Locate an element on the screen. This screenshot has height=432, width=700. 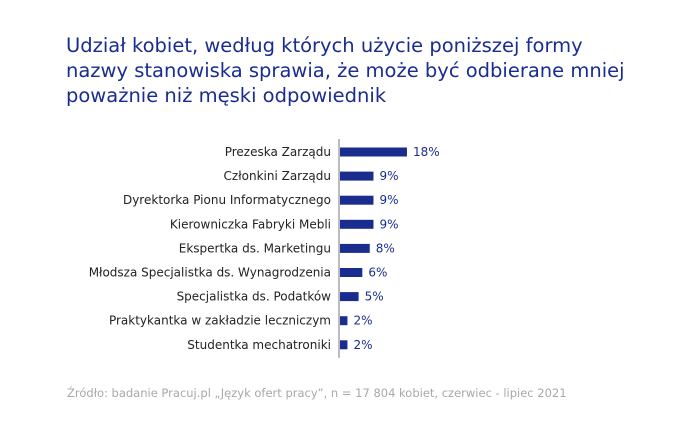
category-label: Studentka mechatroniki is located at coordinates (259, 345).